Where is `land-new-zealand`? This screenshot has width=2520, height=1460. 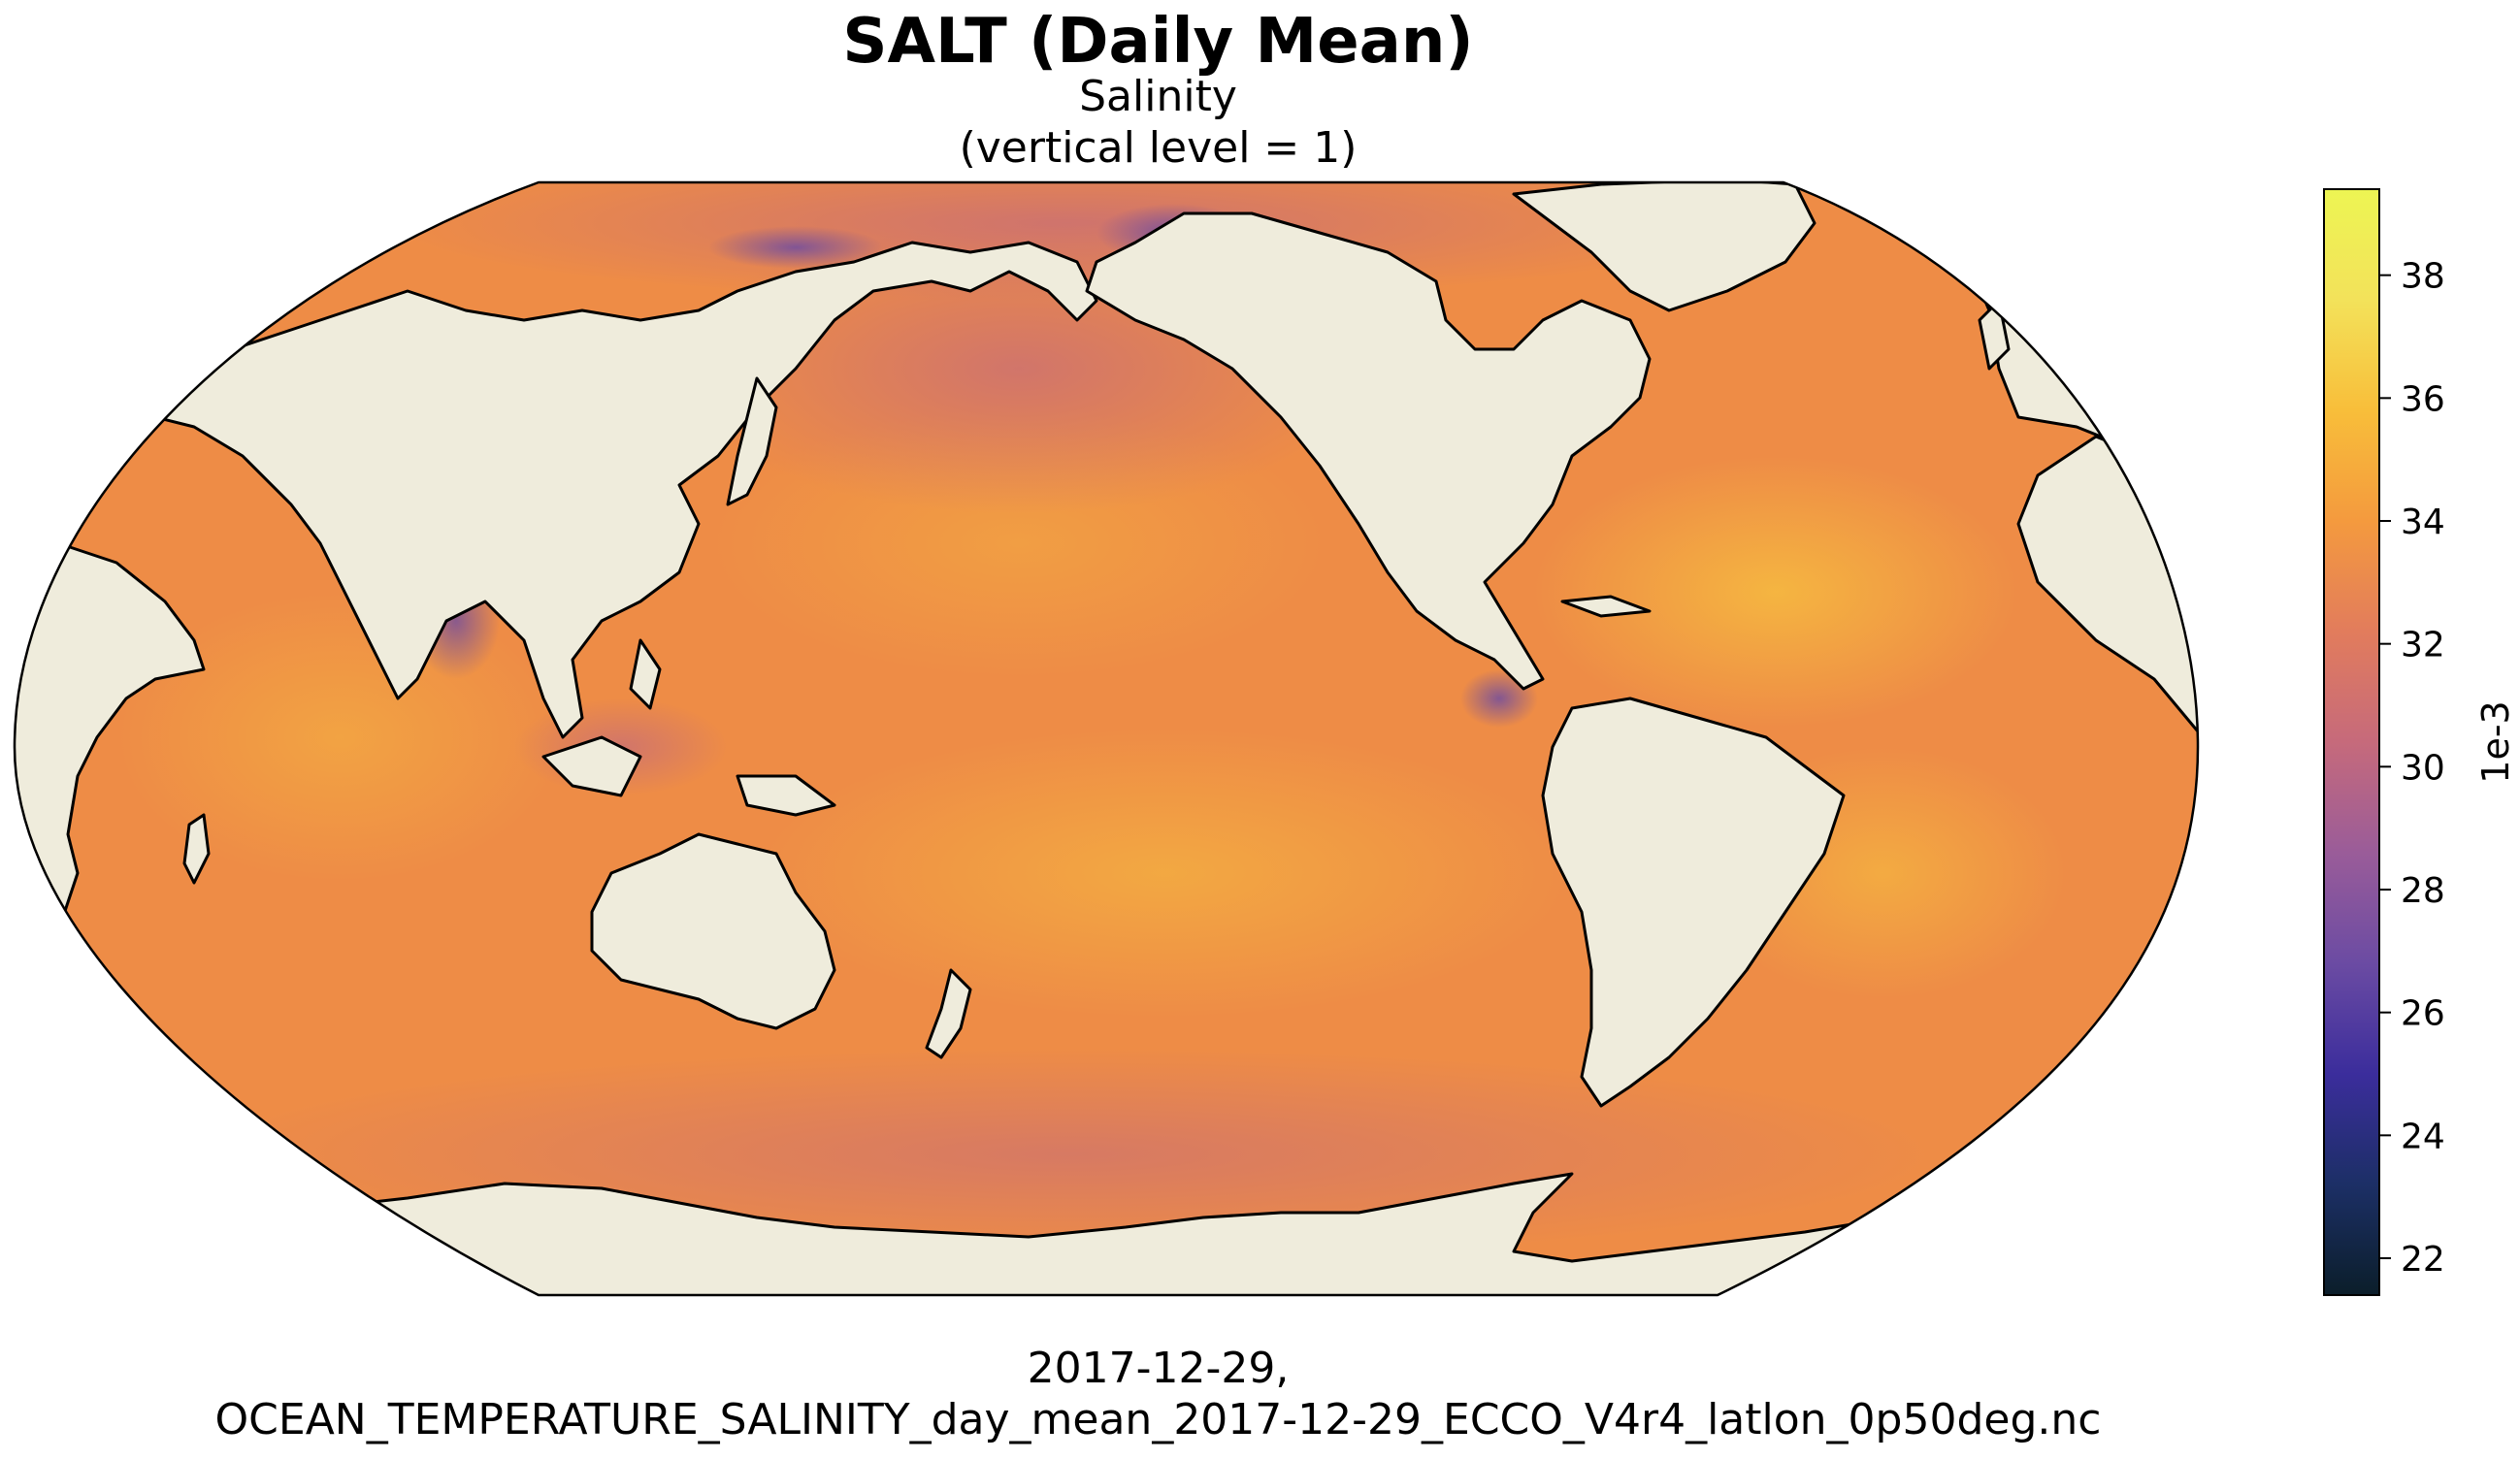
land-new-zealand is located at coordinates (948, 1013).